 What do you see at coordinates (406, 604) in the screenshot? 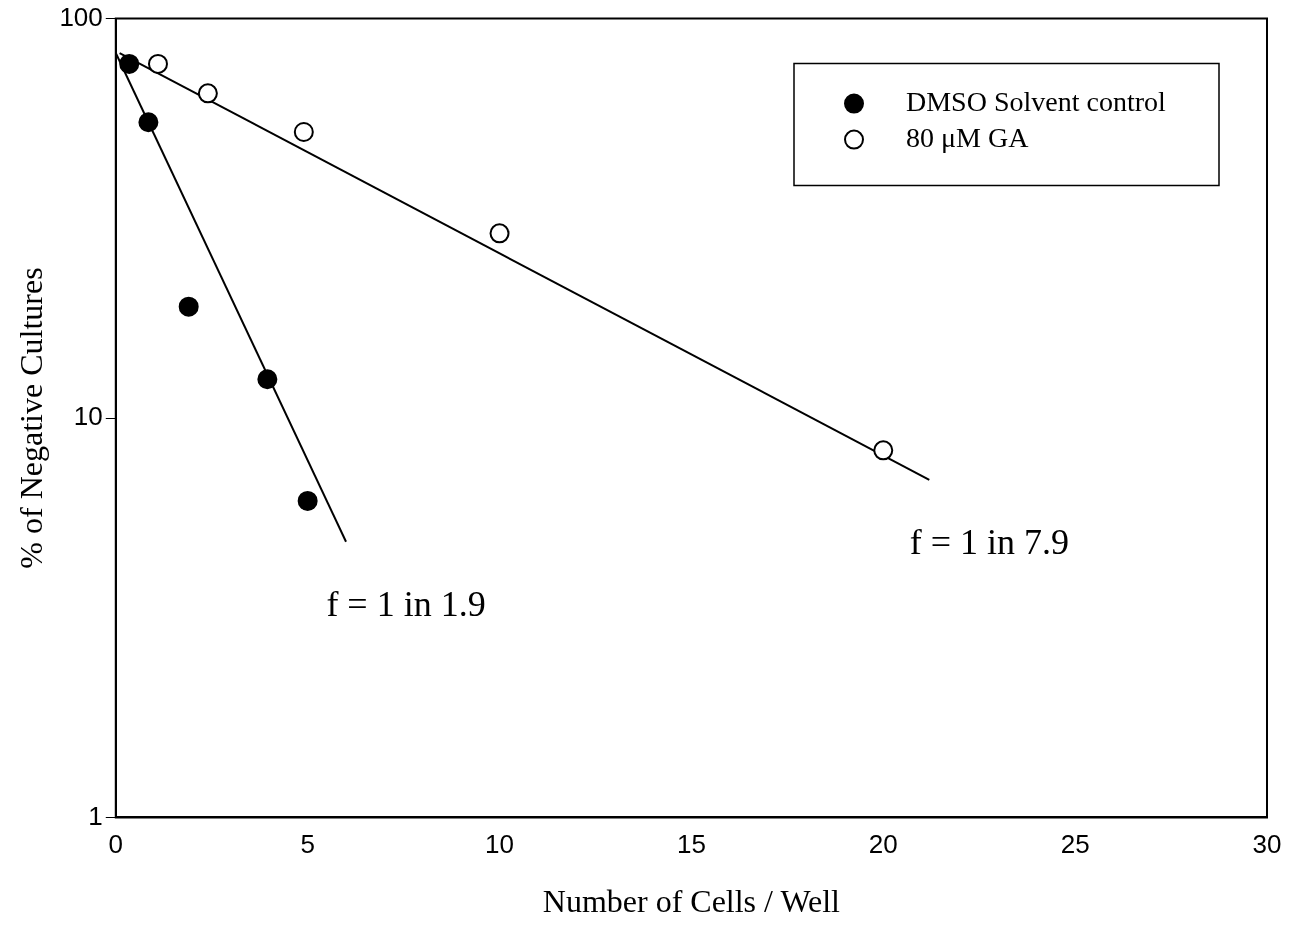
I see `annotation: f = 1 in 1.9` at bounding box center [406, 604].